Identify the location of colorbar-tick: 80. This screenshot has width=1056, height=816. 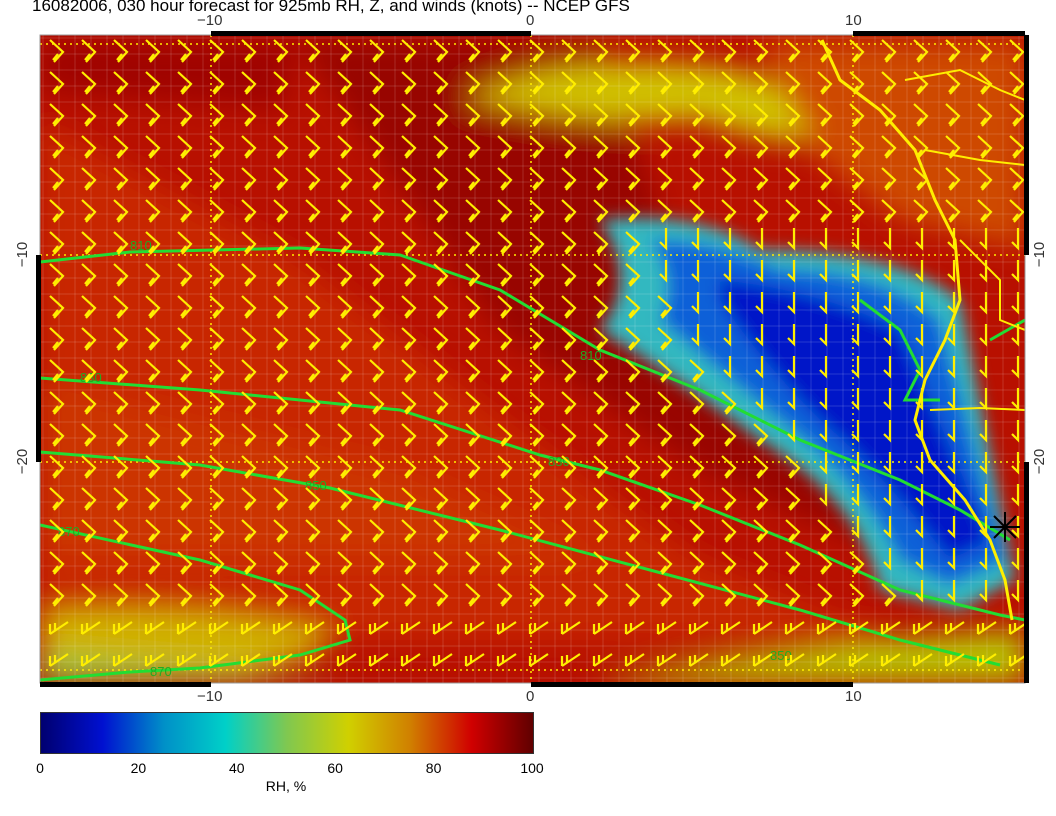
(433, 768).